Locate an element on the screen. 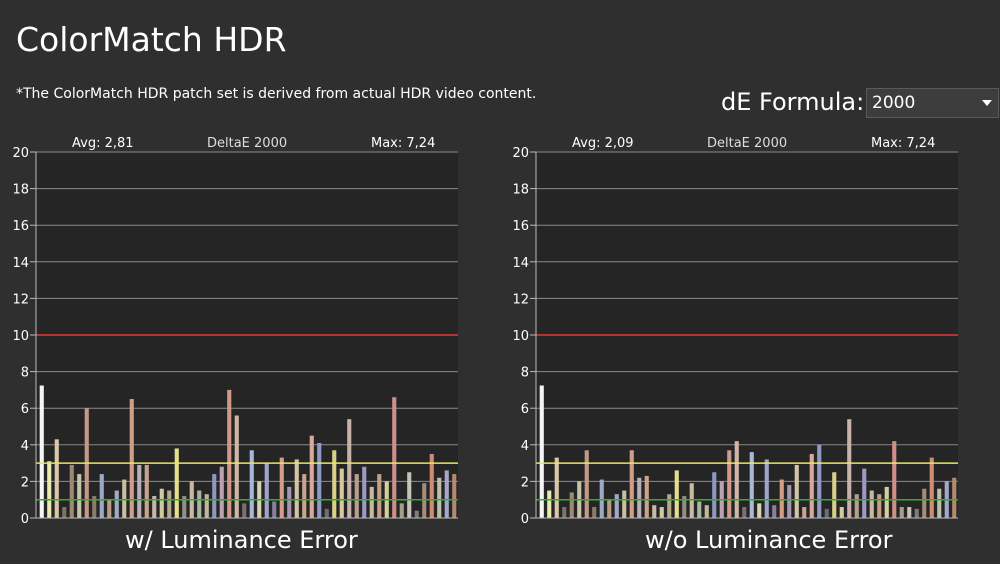 This screenshot has width=1000, height=564. y-tick-label: 10 is located at coordinates (520, 336).